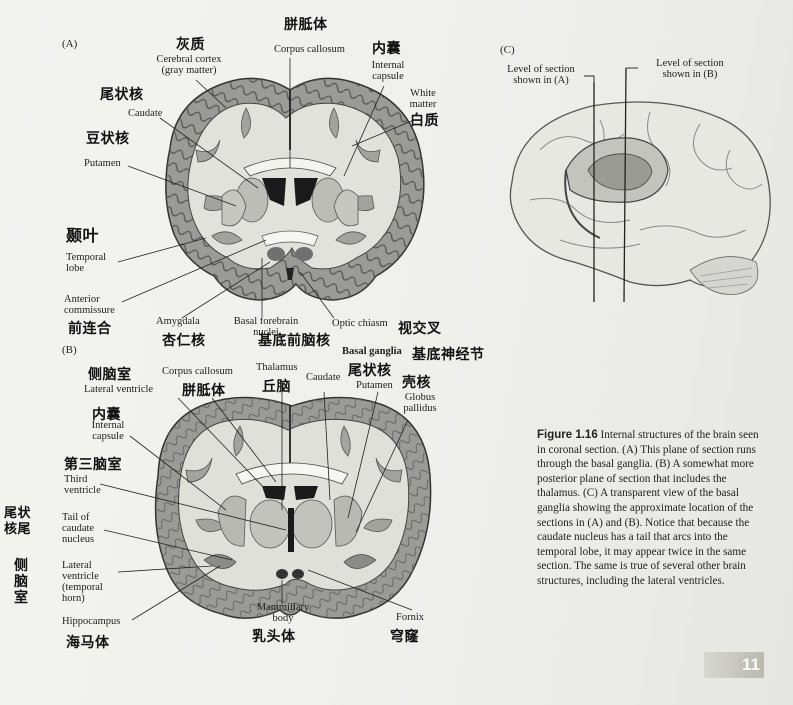 The image size is (793, 705). I want to click on label-tail-caudate: Tail of caudate nucleus, so click(78, 528).